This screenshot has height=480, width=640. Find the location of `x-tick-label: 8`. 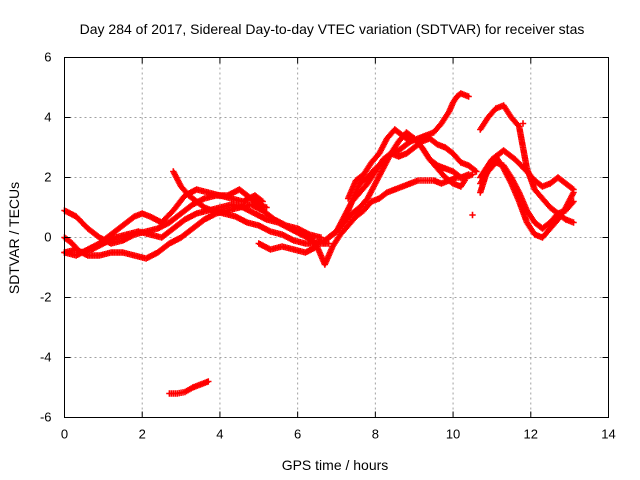

x-tick-label: 8 is located at coordinates (375, 434).